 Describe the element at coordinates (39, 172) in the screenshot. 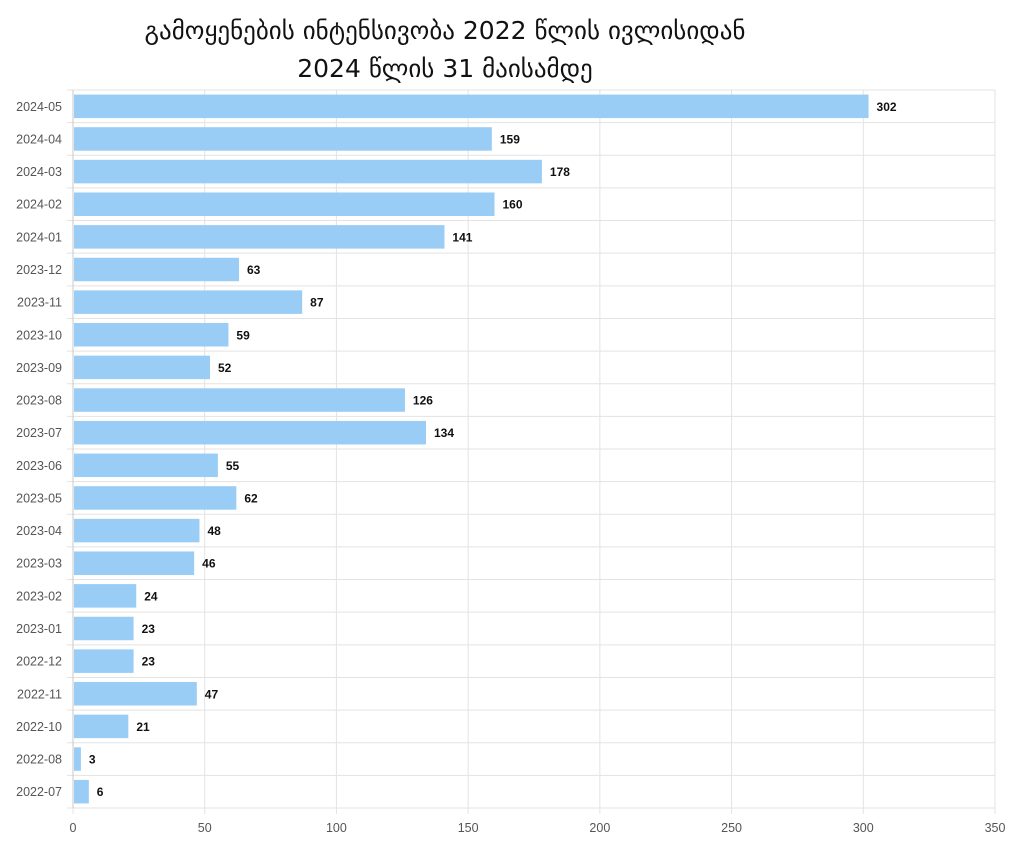

I see `y-tick-label: 2024-03` at that location.